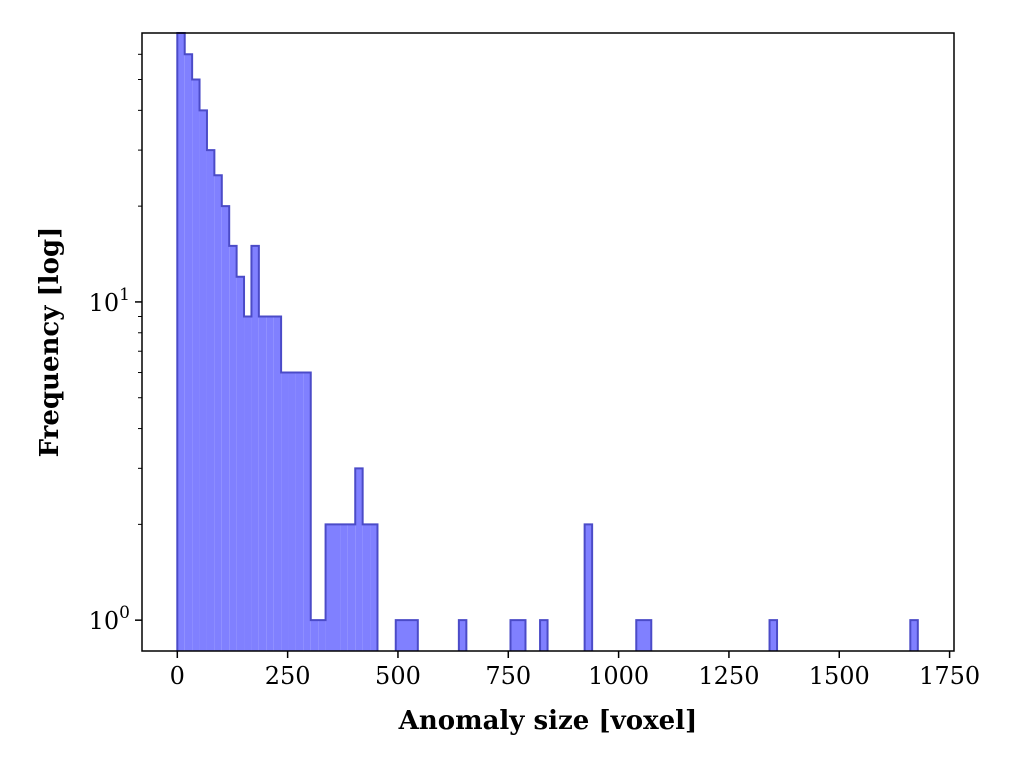  Describe the element at coordinates (109, 301) in the screenshot. I see `y-tick-label: 10¹` at that location.